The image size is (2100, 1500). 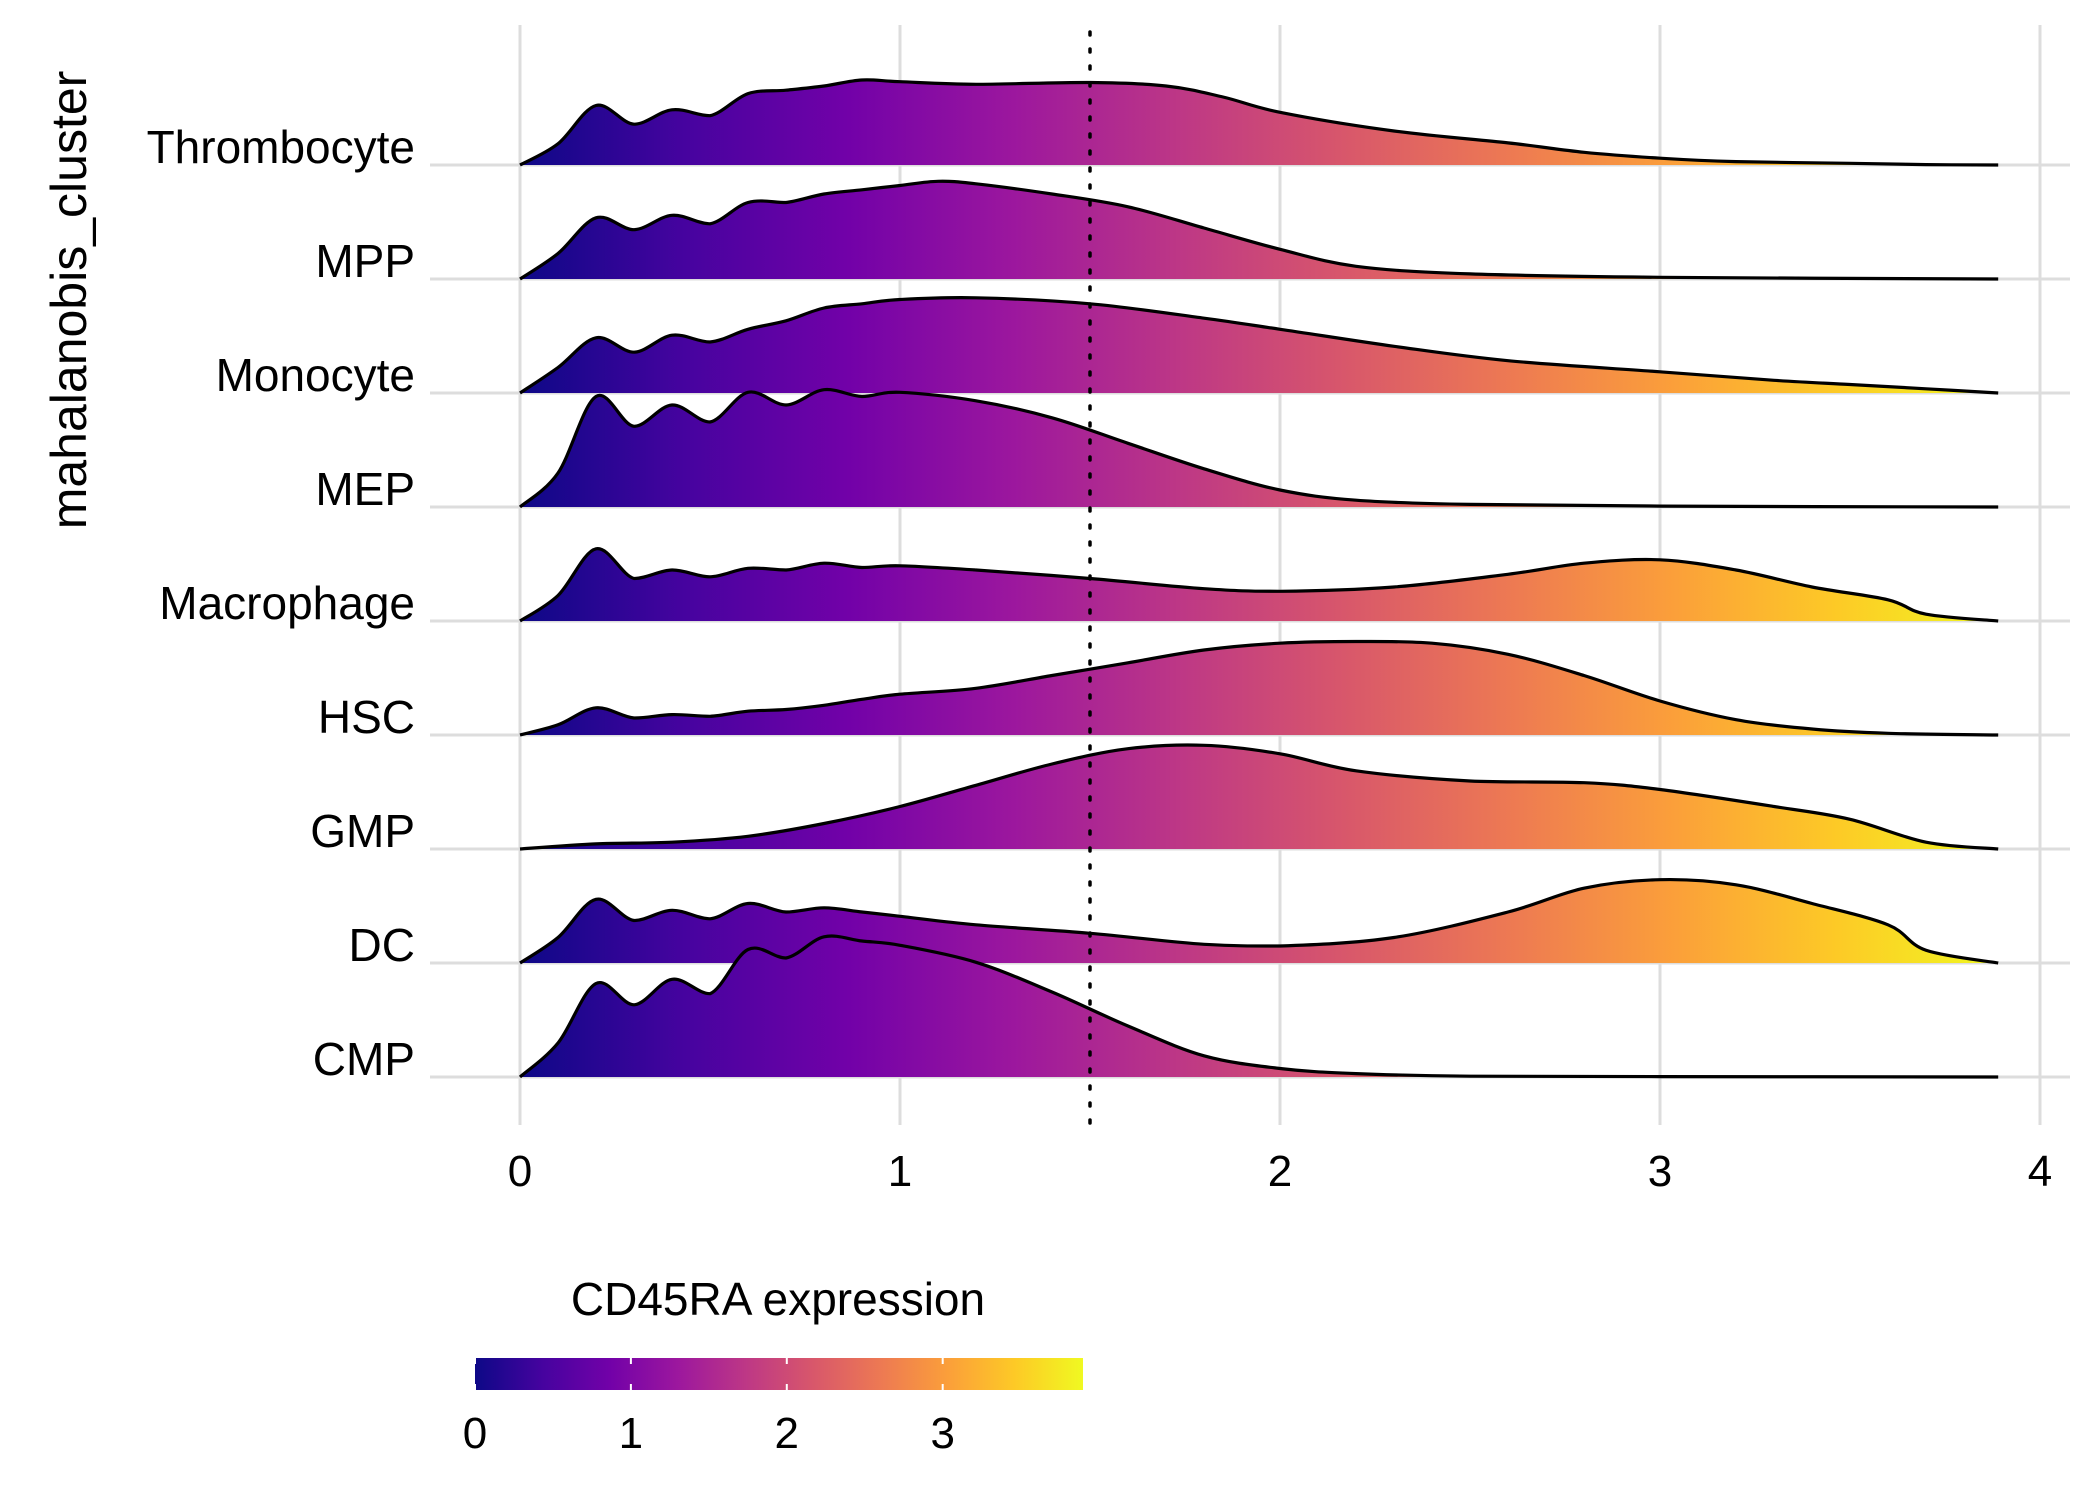 What do you see at coordinates (366, 717) in the screenshot?
I see `category-label: HSC` at bounding box center [366, 717].